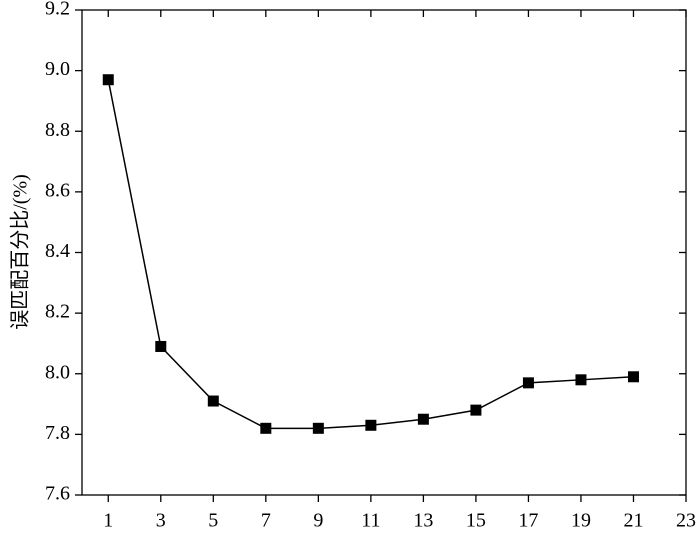 This screenshot has width=700, height=533. What do you see at coordinates (108, 521) in the screenshot?
I see `x-tick-label: 1` at bounding box center [108, 521].